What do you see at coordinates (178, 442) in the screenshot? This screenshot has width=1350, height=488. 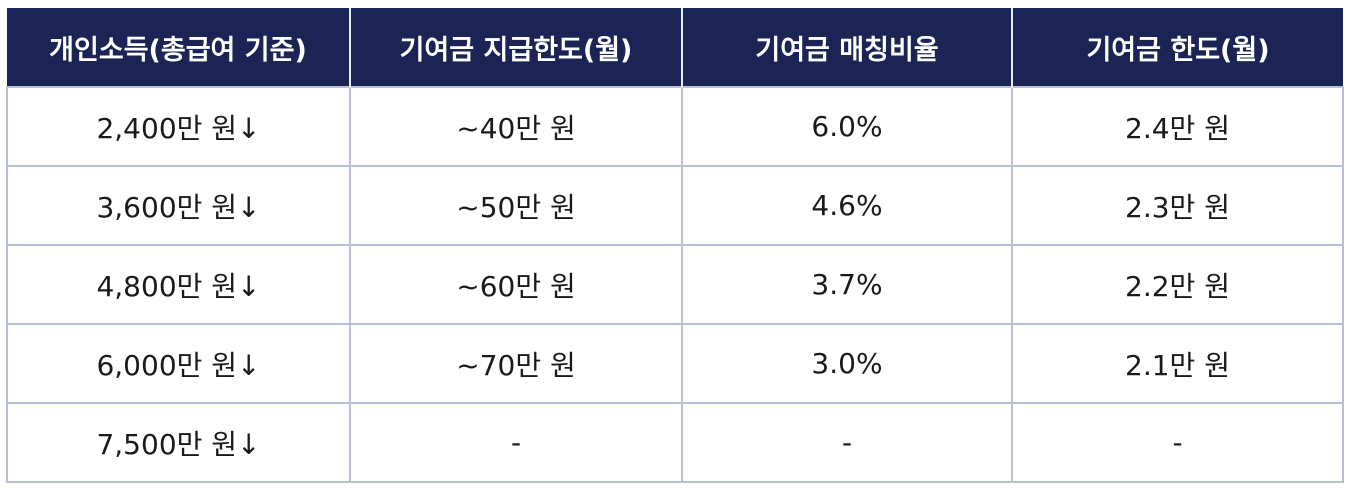 I see `table-cell: 7,500만 원↓` at bounding box center [178, 442].